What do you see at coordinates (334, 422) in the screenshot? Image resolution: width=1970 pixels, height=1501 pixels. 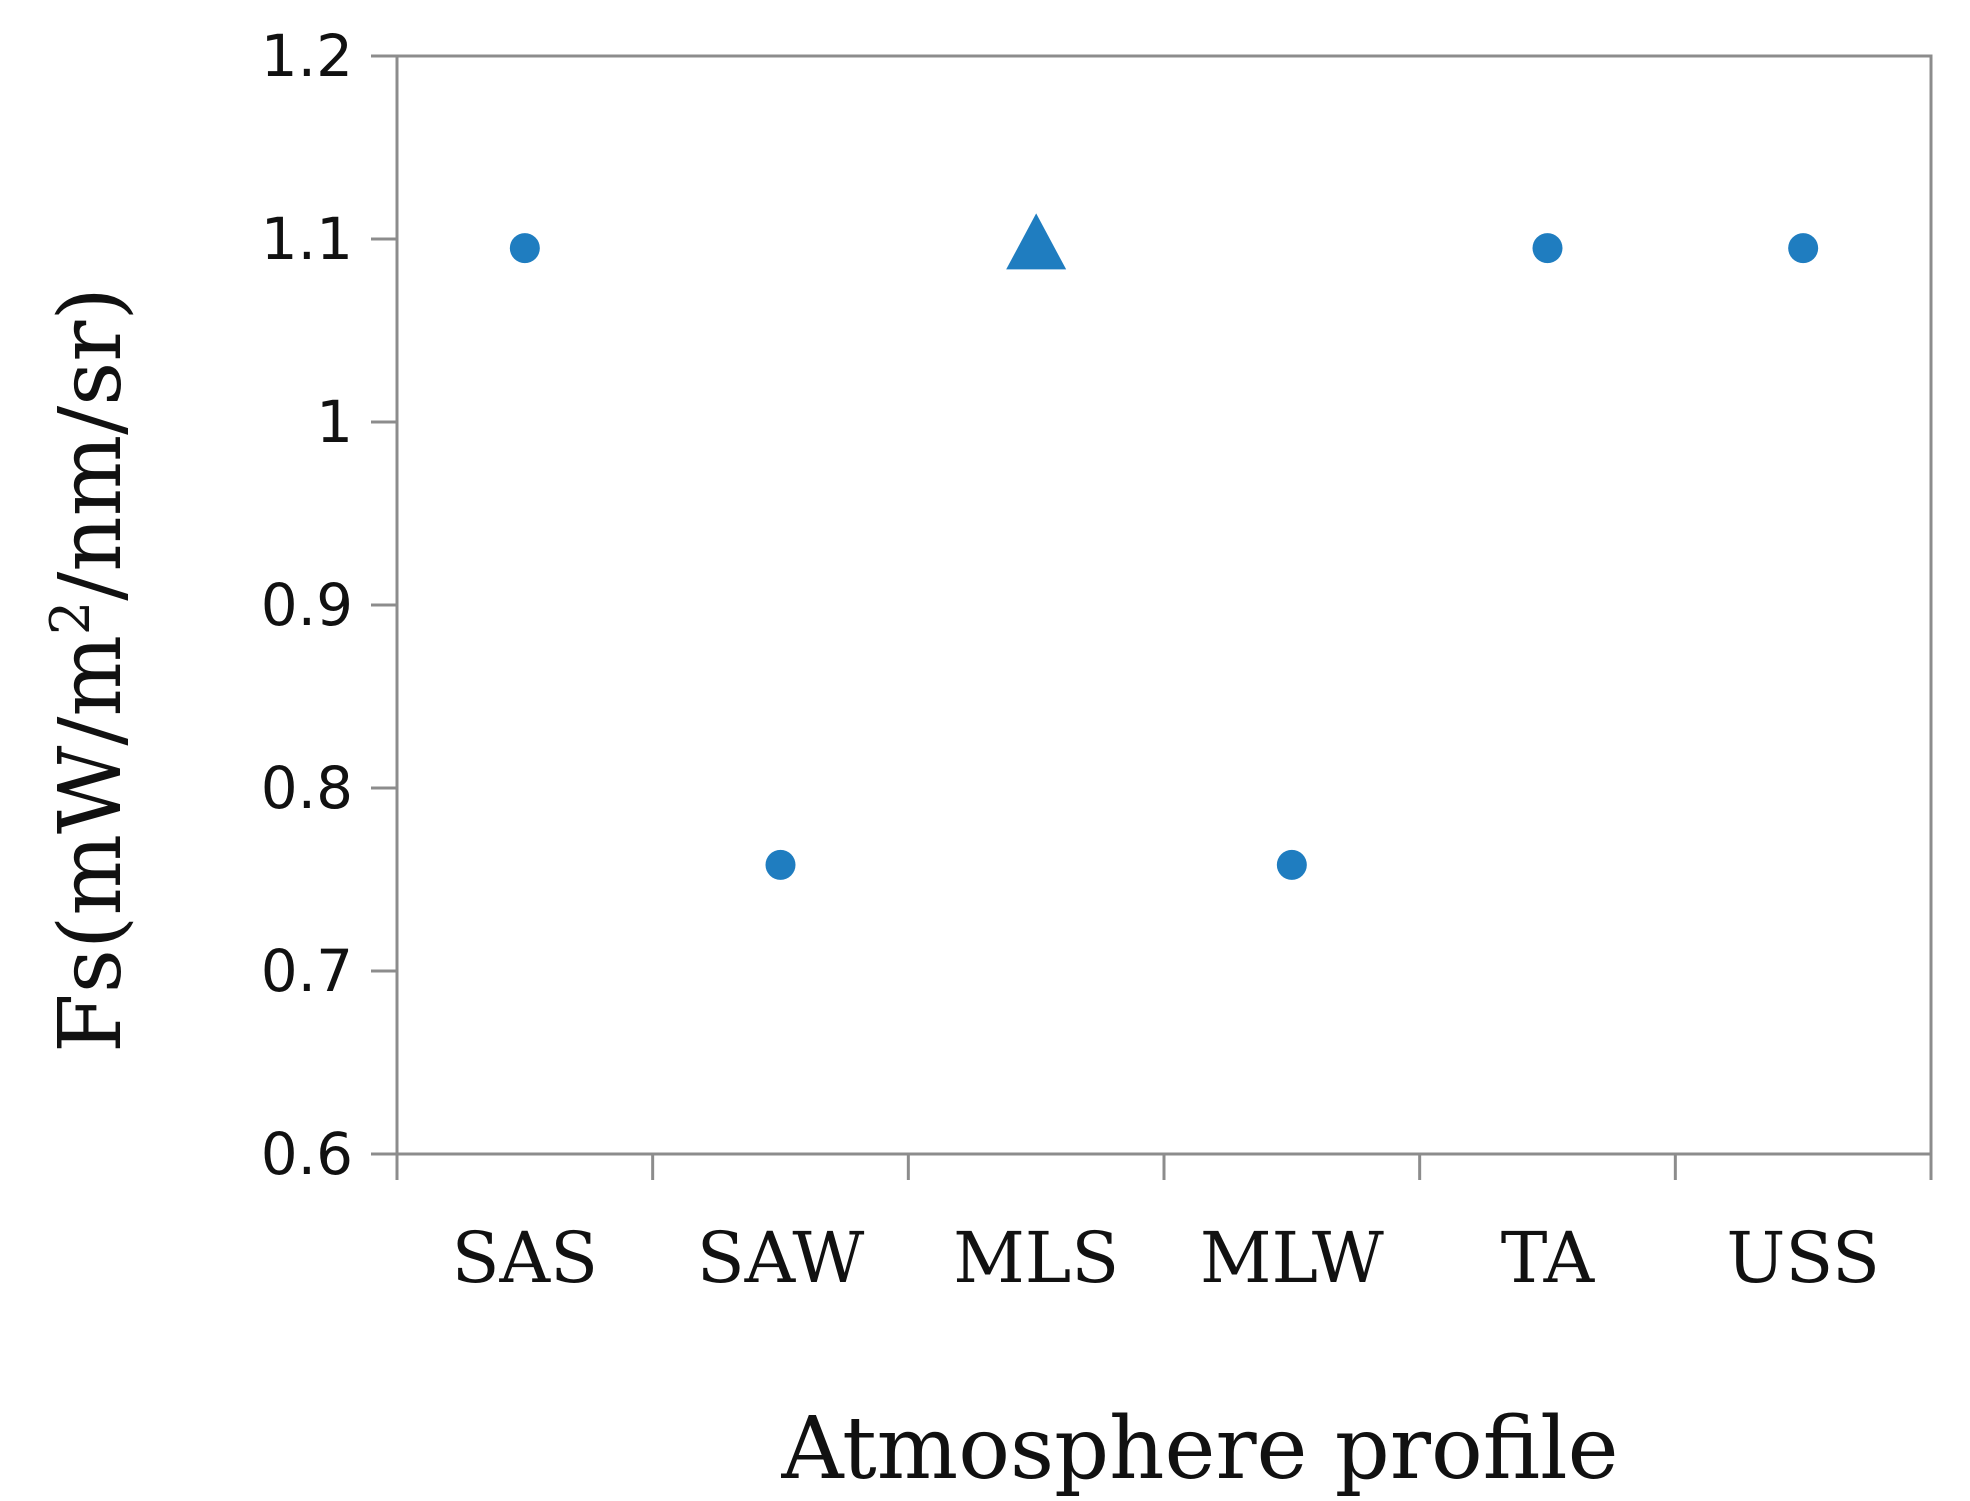 I see `y-tick-label: 1` at bounding box center [334, 422].